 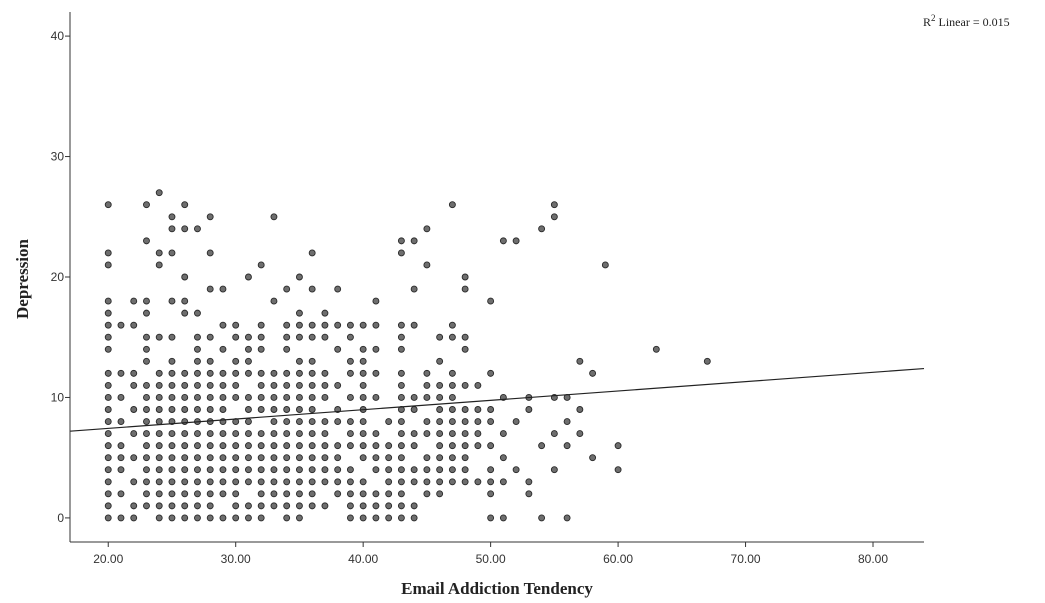 What do you see at coordinates (58, 277) in the screenshot?
I see `y-tick-label: 20` at bounding box center [58, 277].